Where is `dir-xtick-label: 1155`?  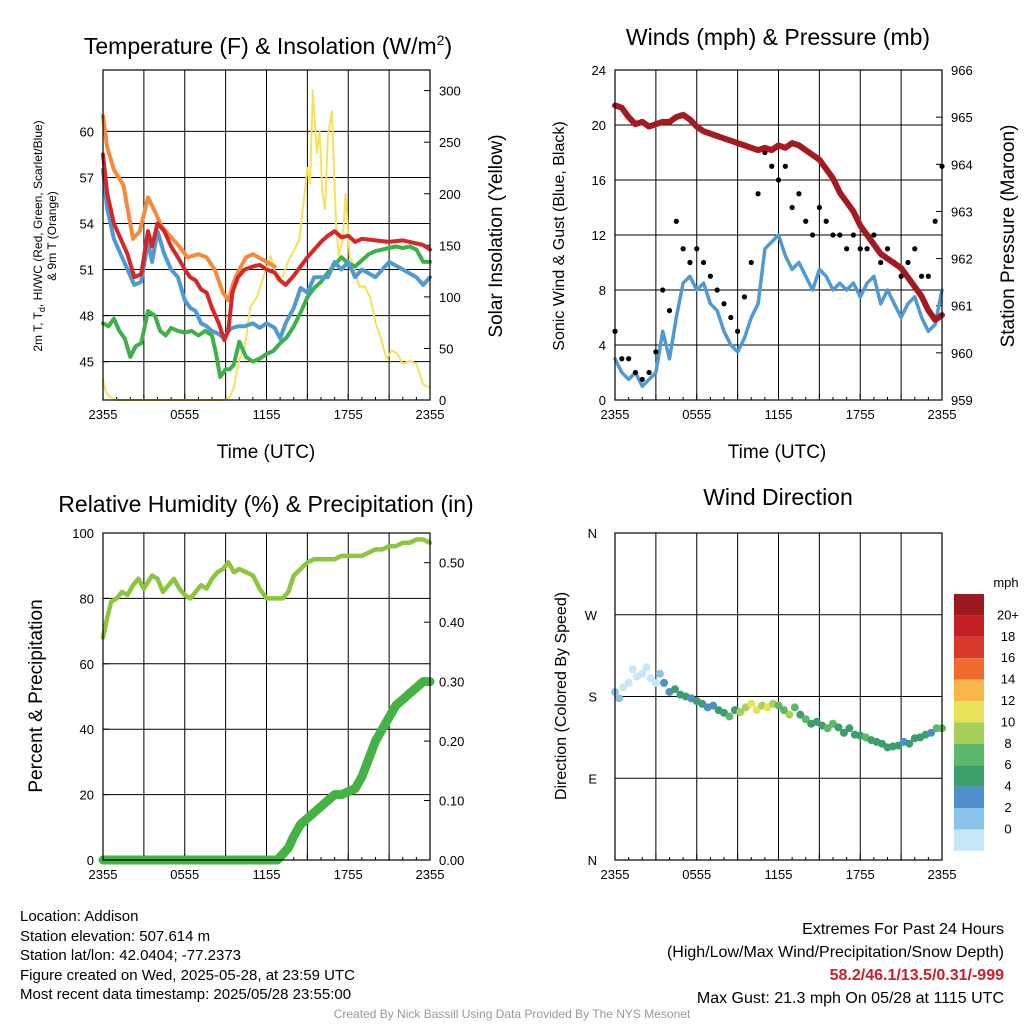 dir-xtick-label: 1155 is located at coordinates (779, 874).